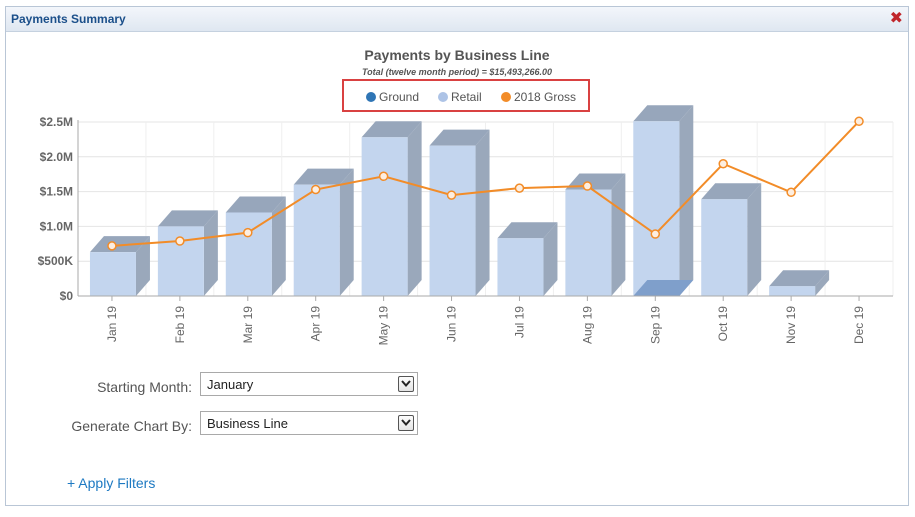  I want to click on legend-highlight-box, so click(466, 95).